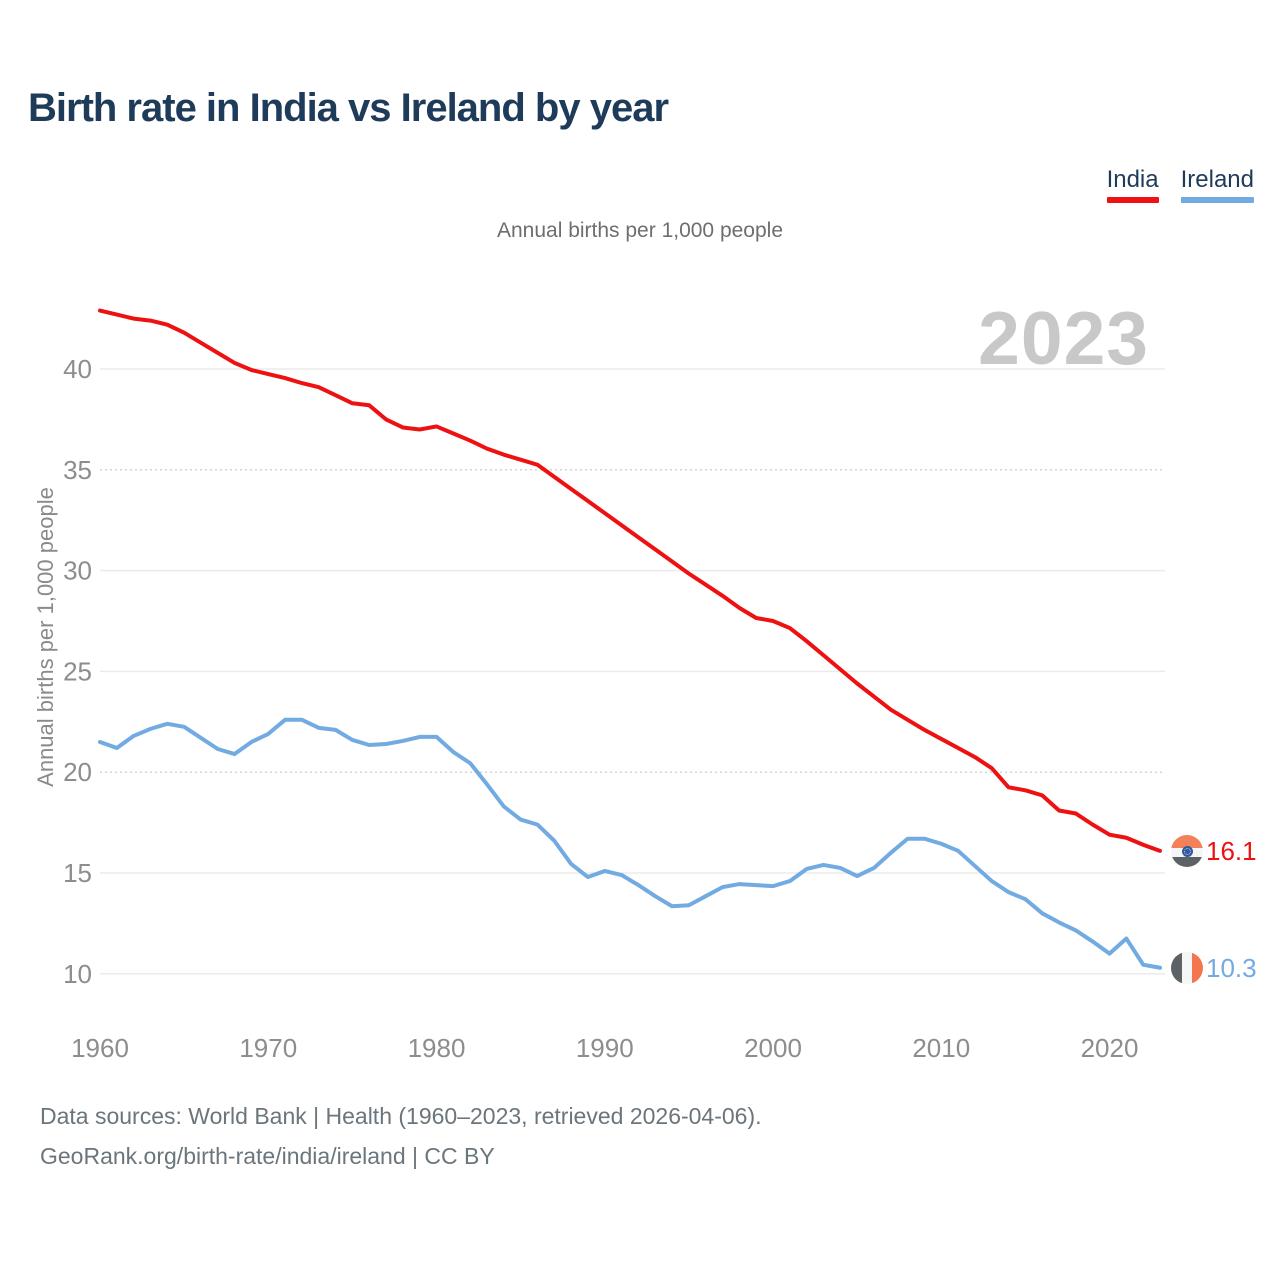  I want to click on india-flag-icon, so click(1187, 851).